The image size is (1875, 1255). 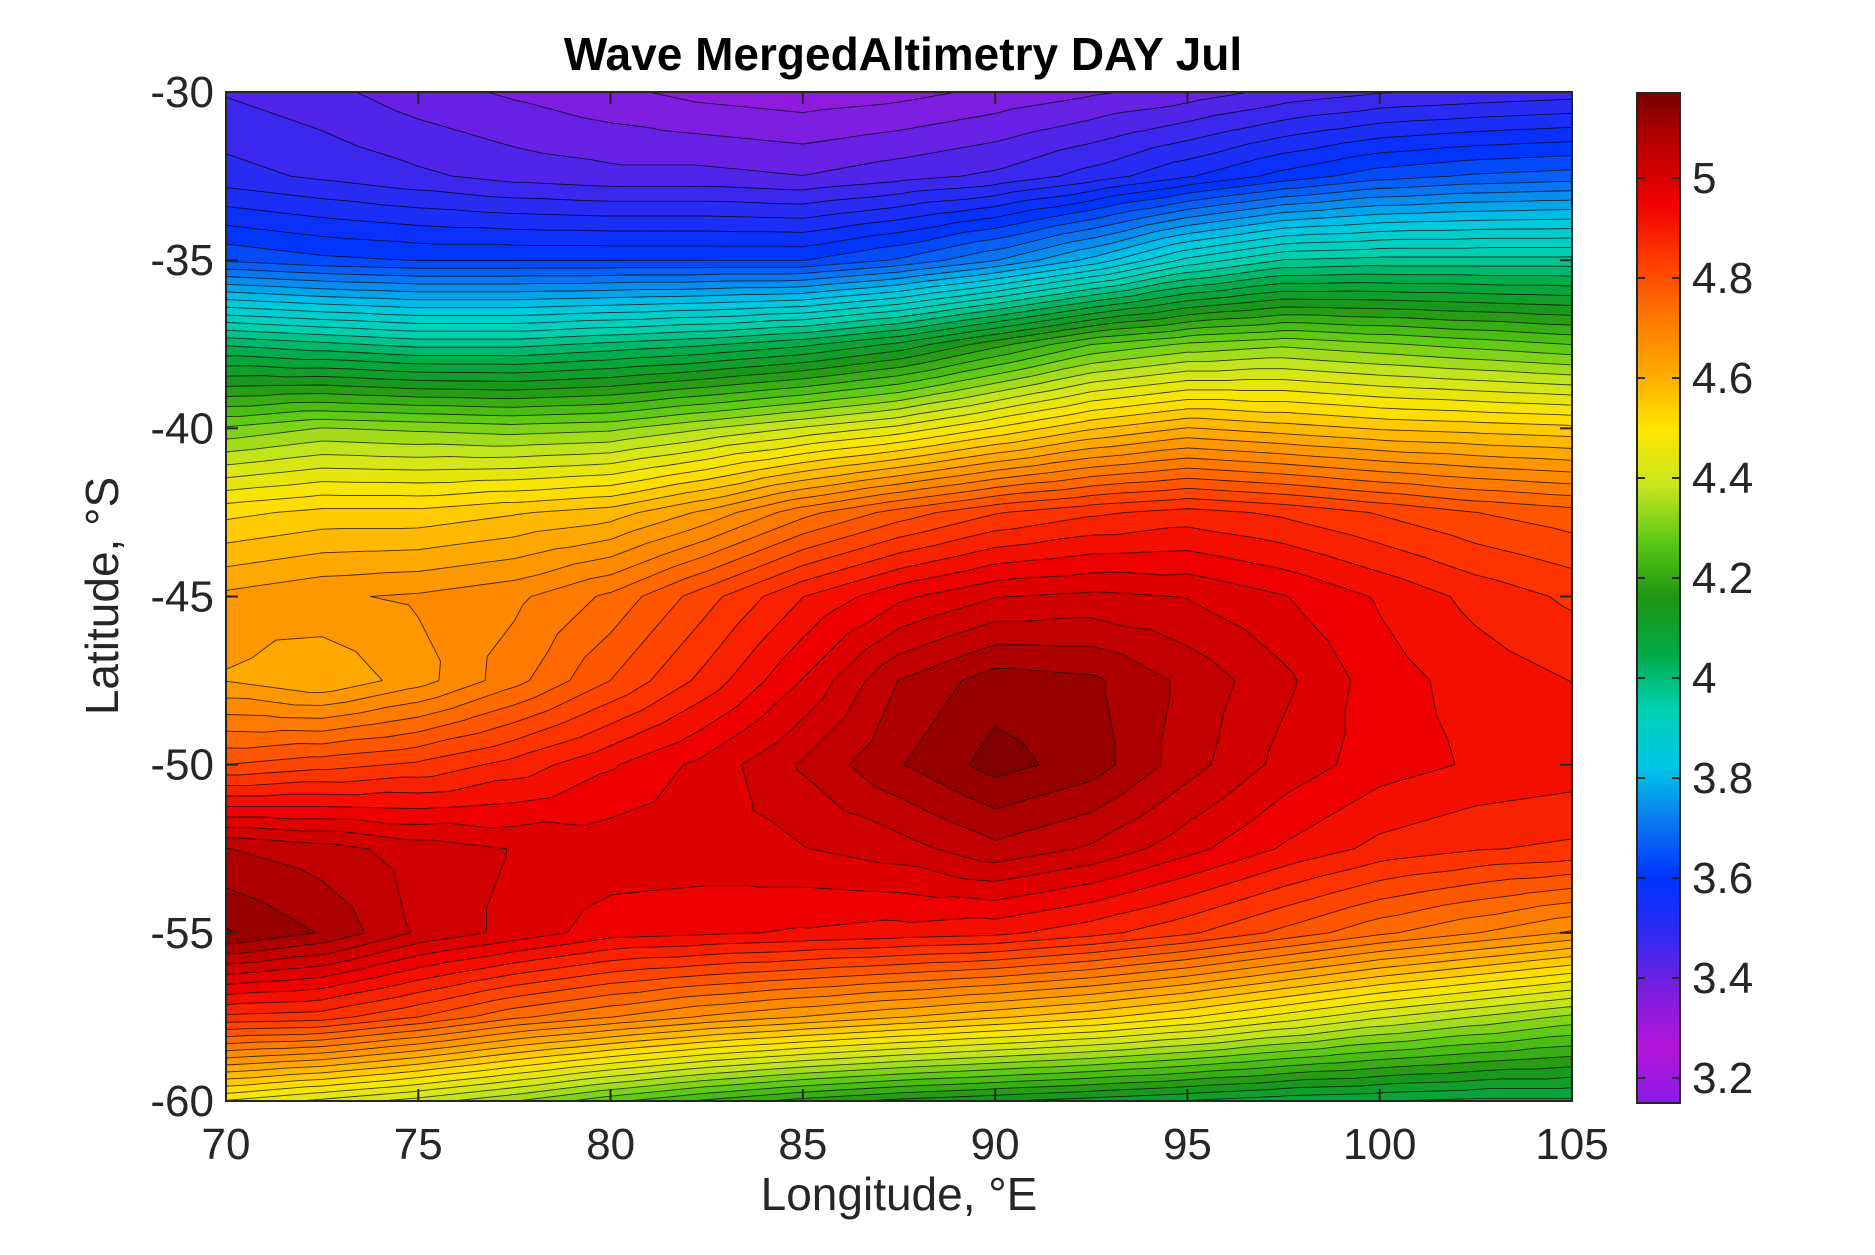 I want to click on y-axis-label: Latitude, °S, so click(x=102, y=596).